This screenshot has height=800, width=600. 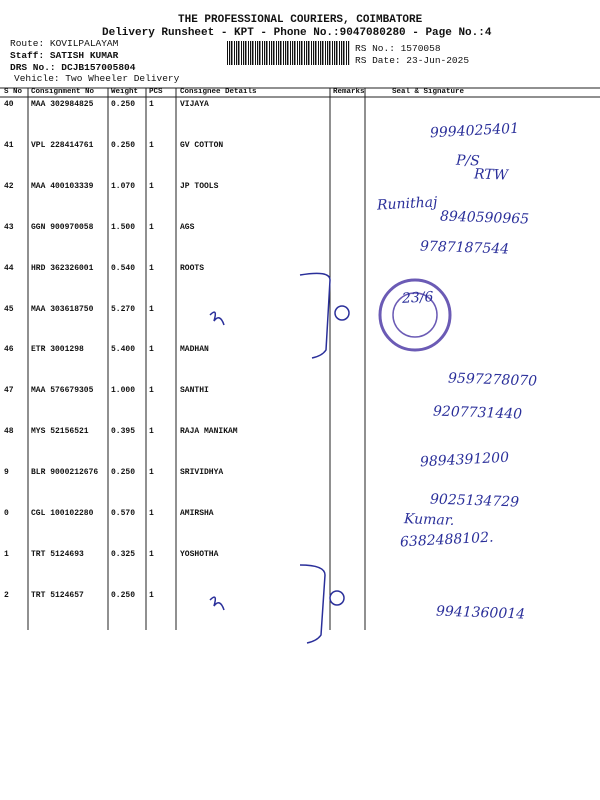 I want to click on handwriting: 9597278070, so click(x=492, y=380).